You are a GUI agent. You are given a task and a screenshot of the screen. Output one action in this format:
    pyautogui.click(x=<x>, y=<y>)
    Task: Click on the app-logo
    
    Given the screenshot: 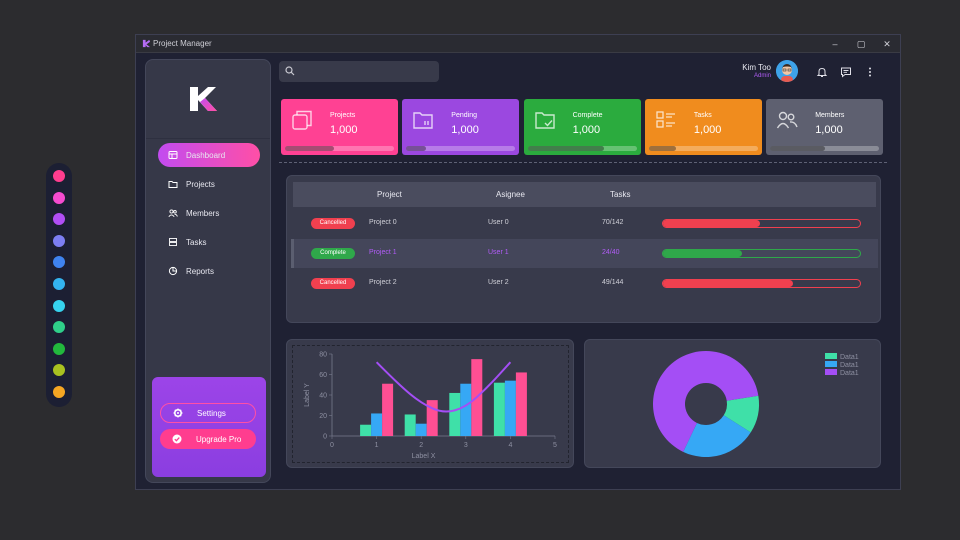 What is the action you would take?
    pyautogui.click(x=203, y=99)
    